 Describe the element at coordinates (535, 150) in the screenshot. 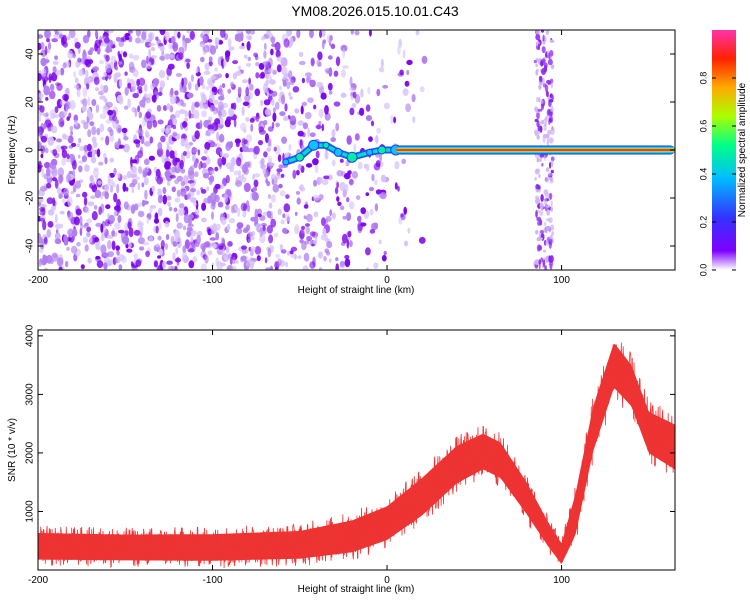

I see `spectral-line` at that location.